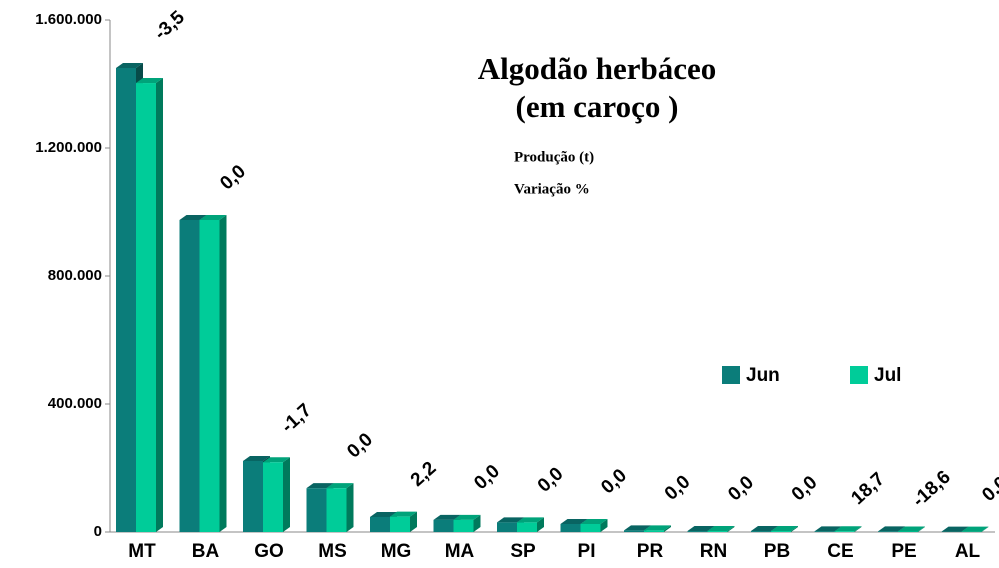  Describe the element at coordinates (597, 68) in the screenshot. I see `chart-title: Algodão herbáceo` at that location.